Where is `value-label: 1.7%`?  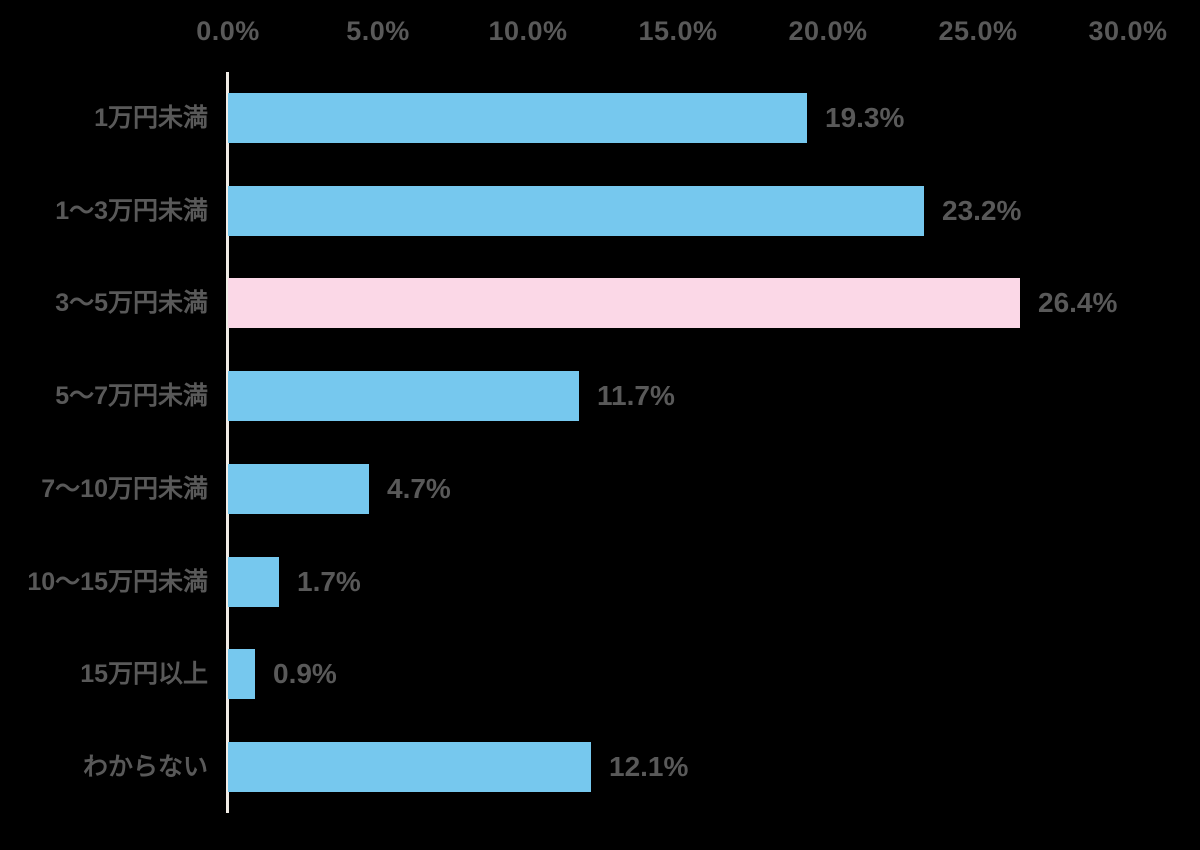 value-label: 1.7% is located at coordinates (329, 581).